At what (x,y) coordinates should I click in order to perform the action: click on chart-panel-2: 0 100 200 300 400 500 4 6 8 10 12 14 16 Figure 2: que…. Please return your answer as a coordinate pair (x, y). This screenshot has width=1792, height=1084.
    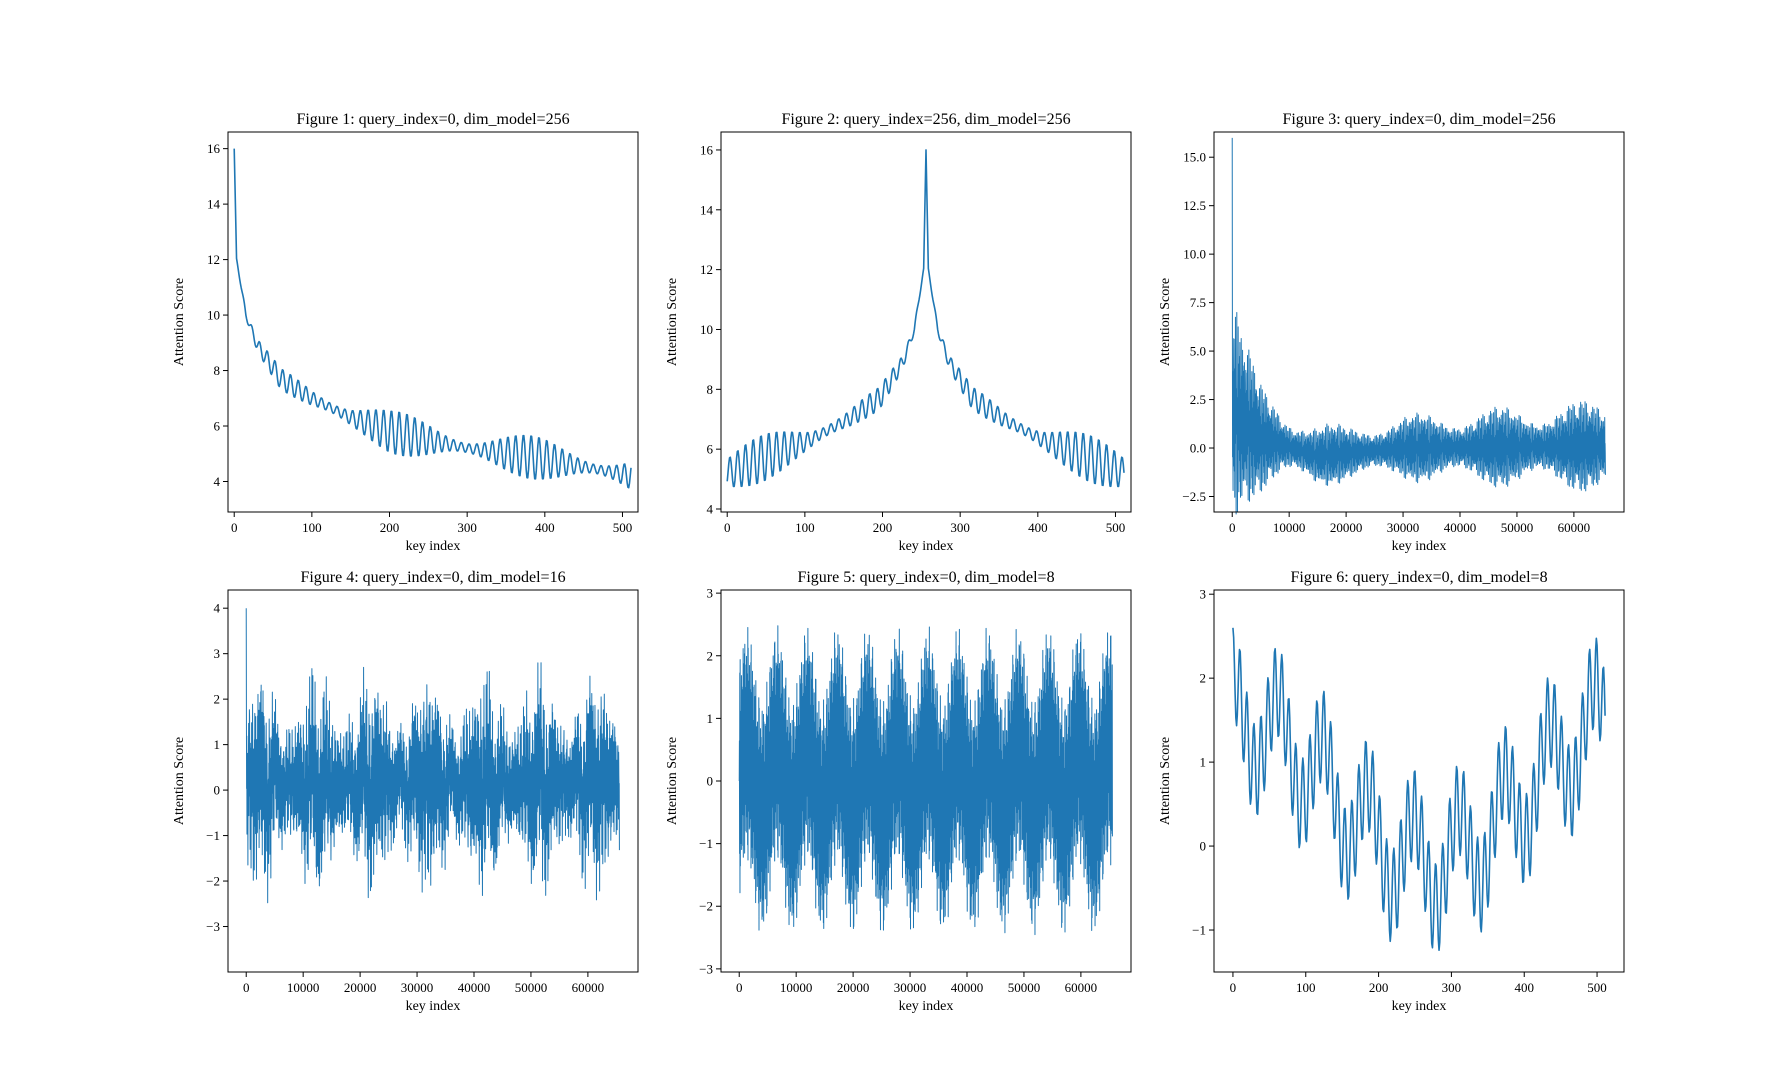
    Looking at the image, I should click on (898, 332).